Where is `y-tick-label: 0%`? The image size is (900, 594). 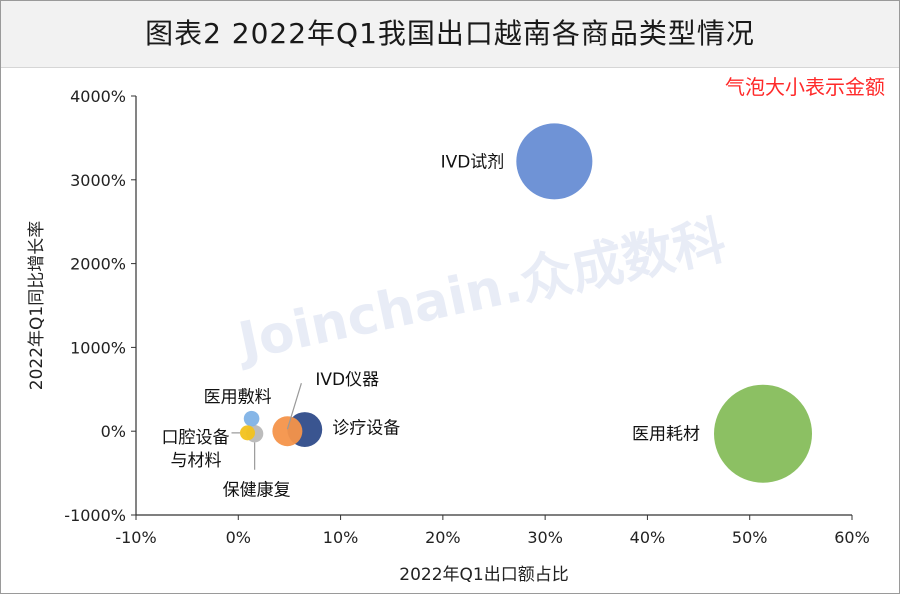
y-tick-label: 0% is located at coordinates (113, 431).